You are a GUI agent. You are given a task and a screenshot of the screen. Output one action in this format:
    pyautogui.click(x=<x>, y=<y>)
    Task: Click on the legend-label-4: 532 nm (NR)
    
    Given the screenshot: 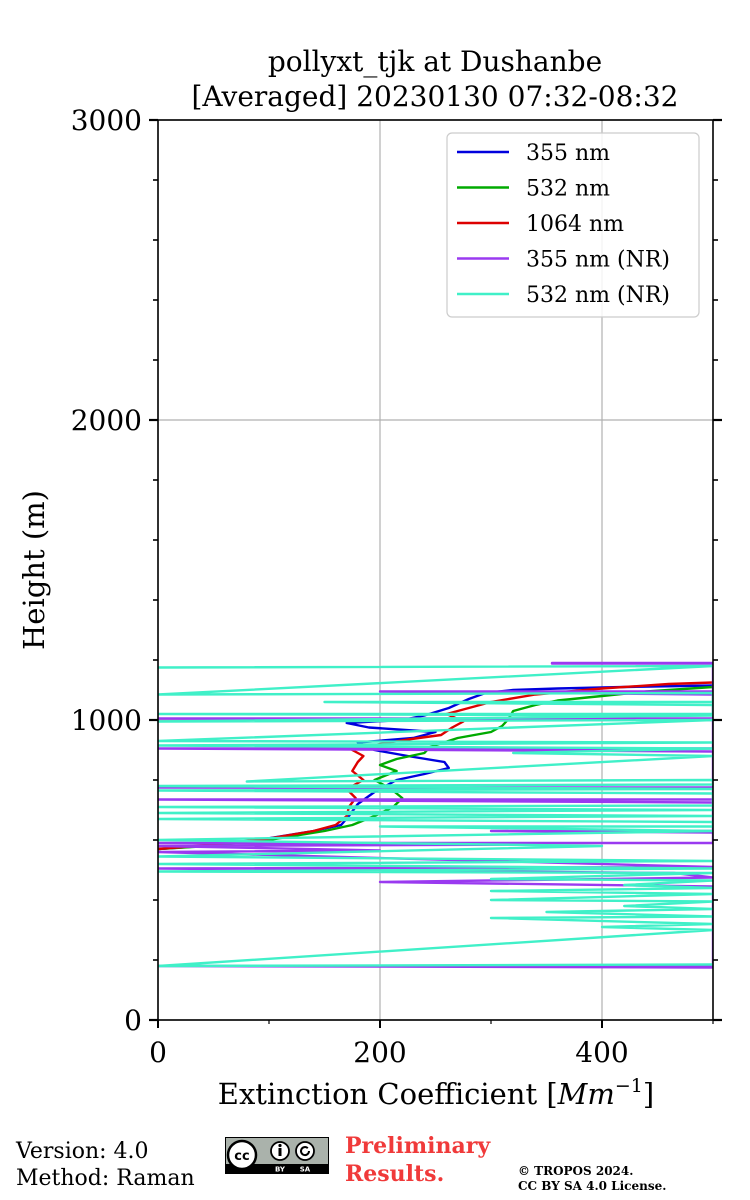 What is the action you would take?
    pyautogui.click(x=598, y=295)
    